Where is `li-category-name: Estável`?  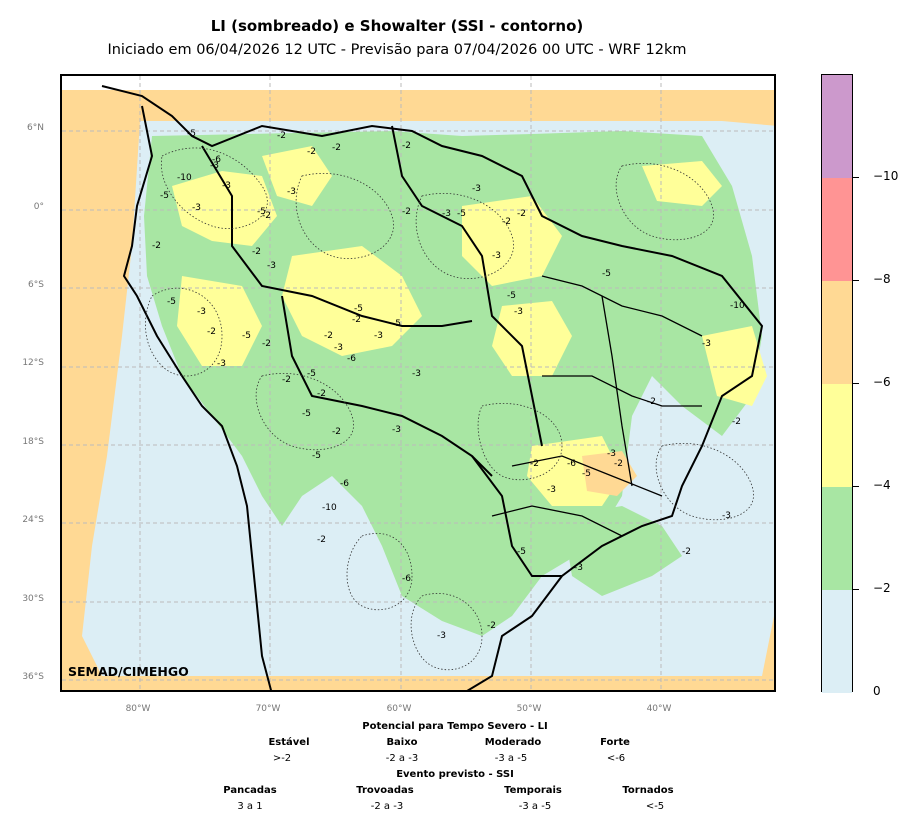
li-category-name: Estável is located at coordinates (289, 742).